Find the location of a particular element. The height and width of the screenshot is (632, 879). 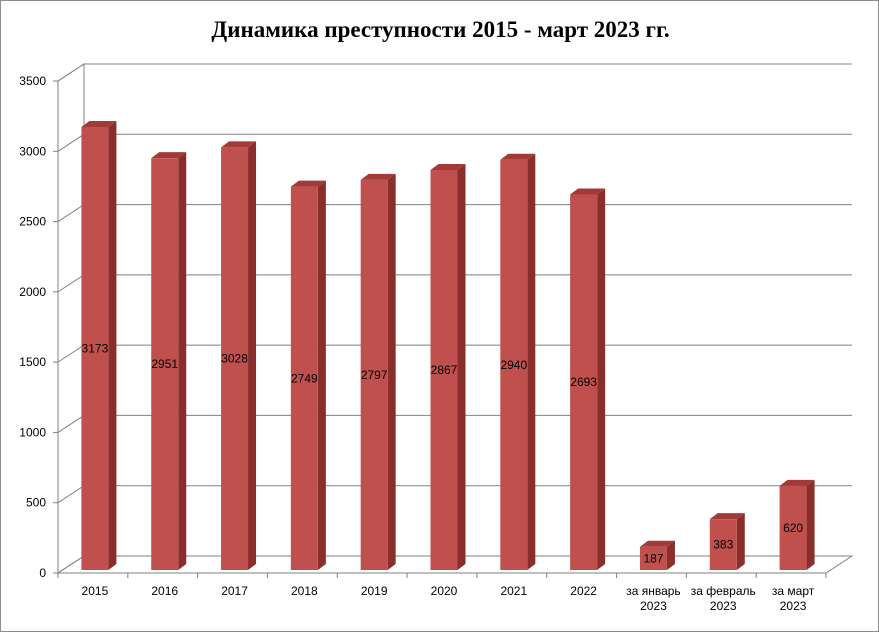

x-tick-label: 2016 is located at coordinates (164, 591).